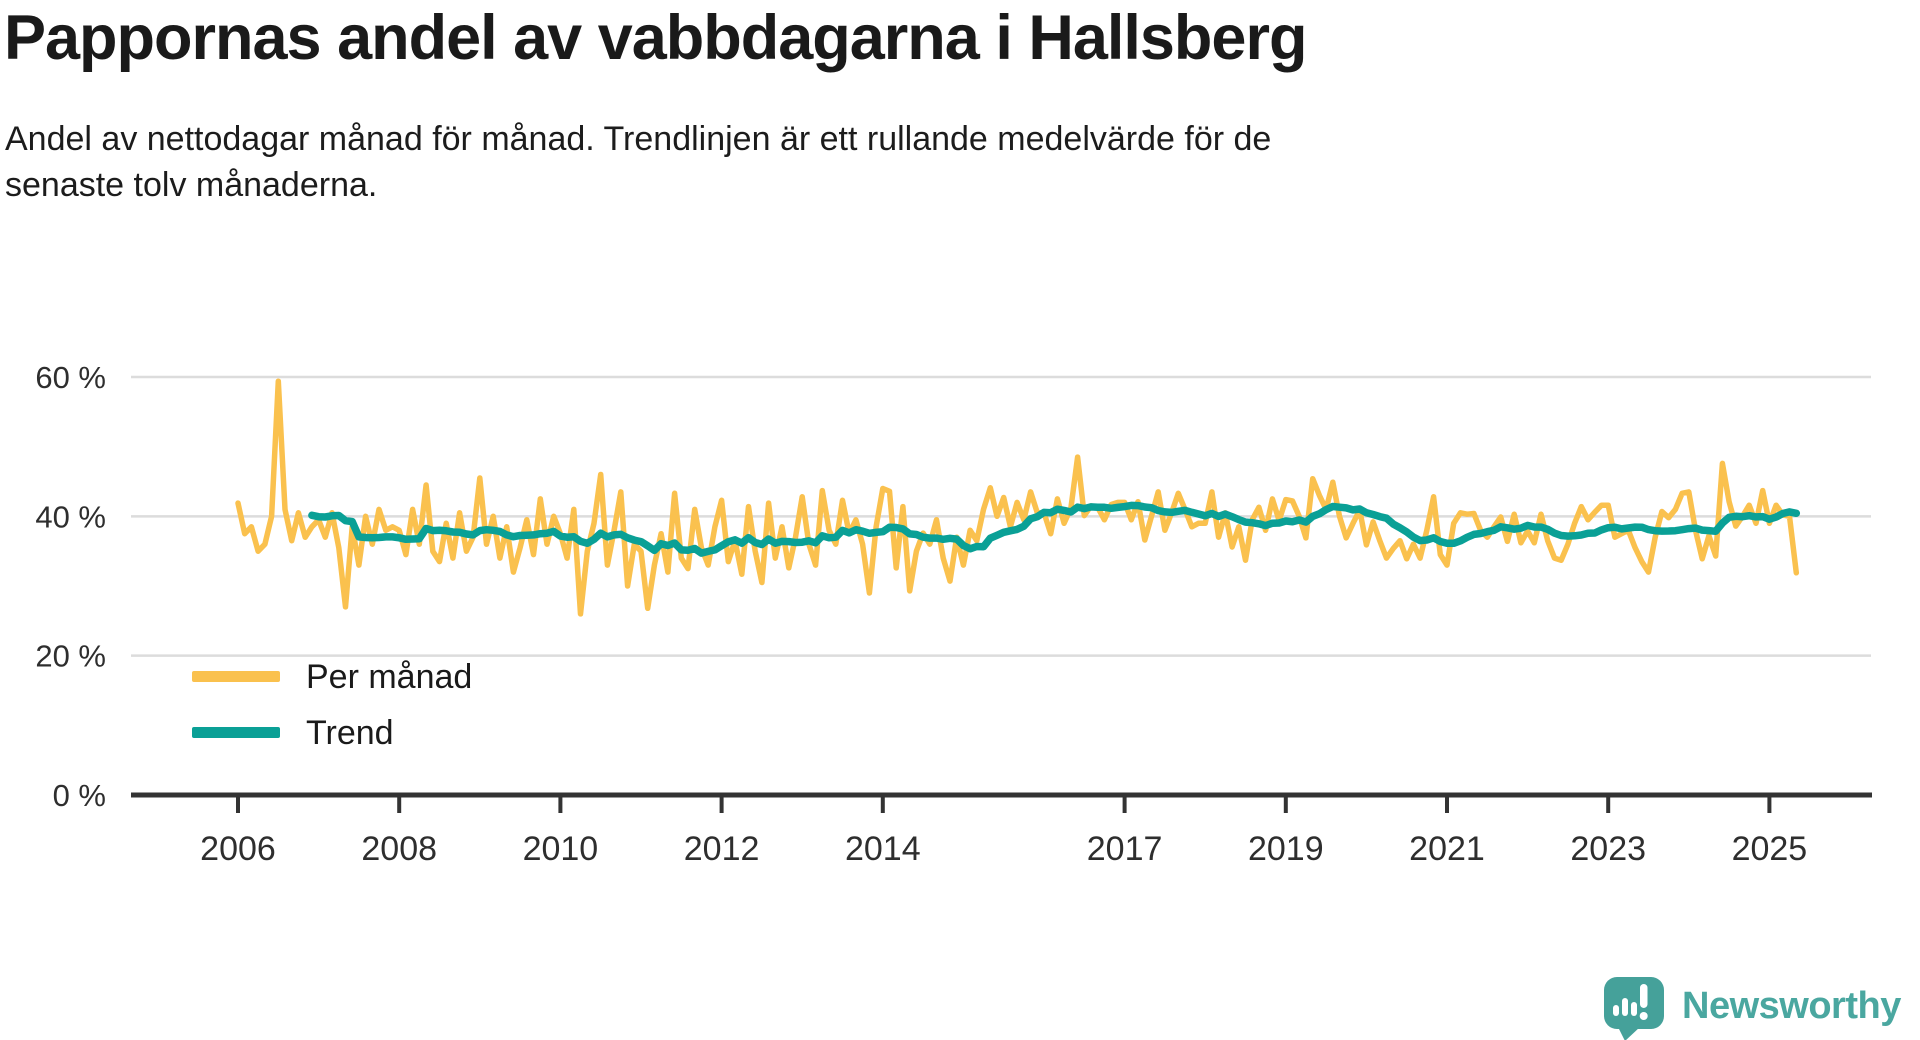  Describe the element at coordinates (236, 676) in the screenshot. I see `legend-swatch-per-manad` at that location.